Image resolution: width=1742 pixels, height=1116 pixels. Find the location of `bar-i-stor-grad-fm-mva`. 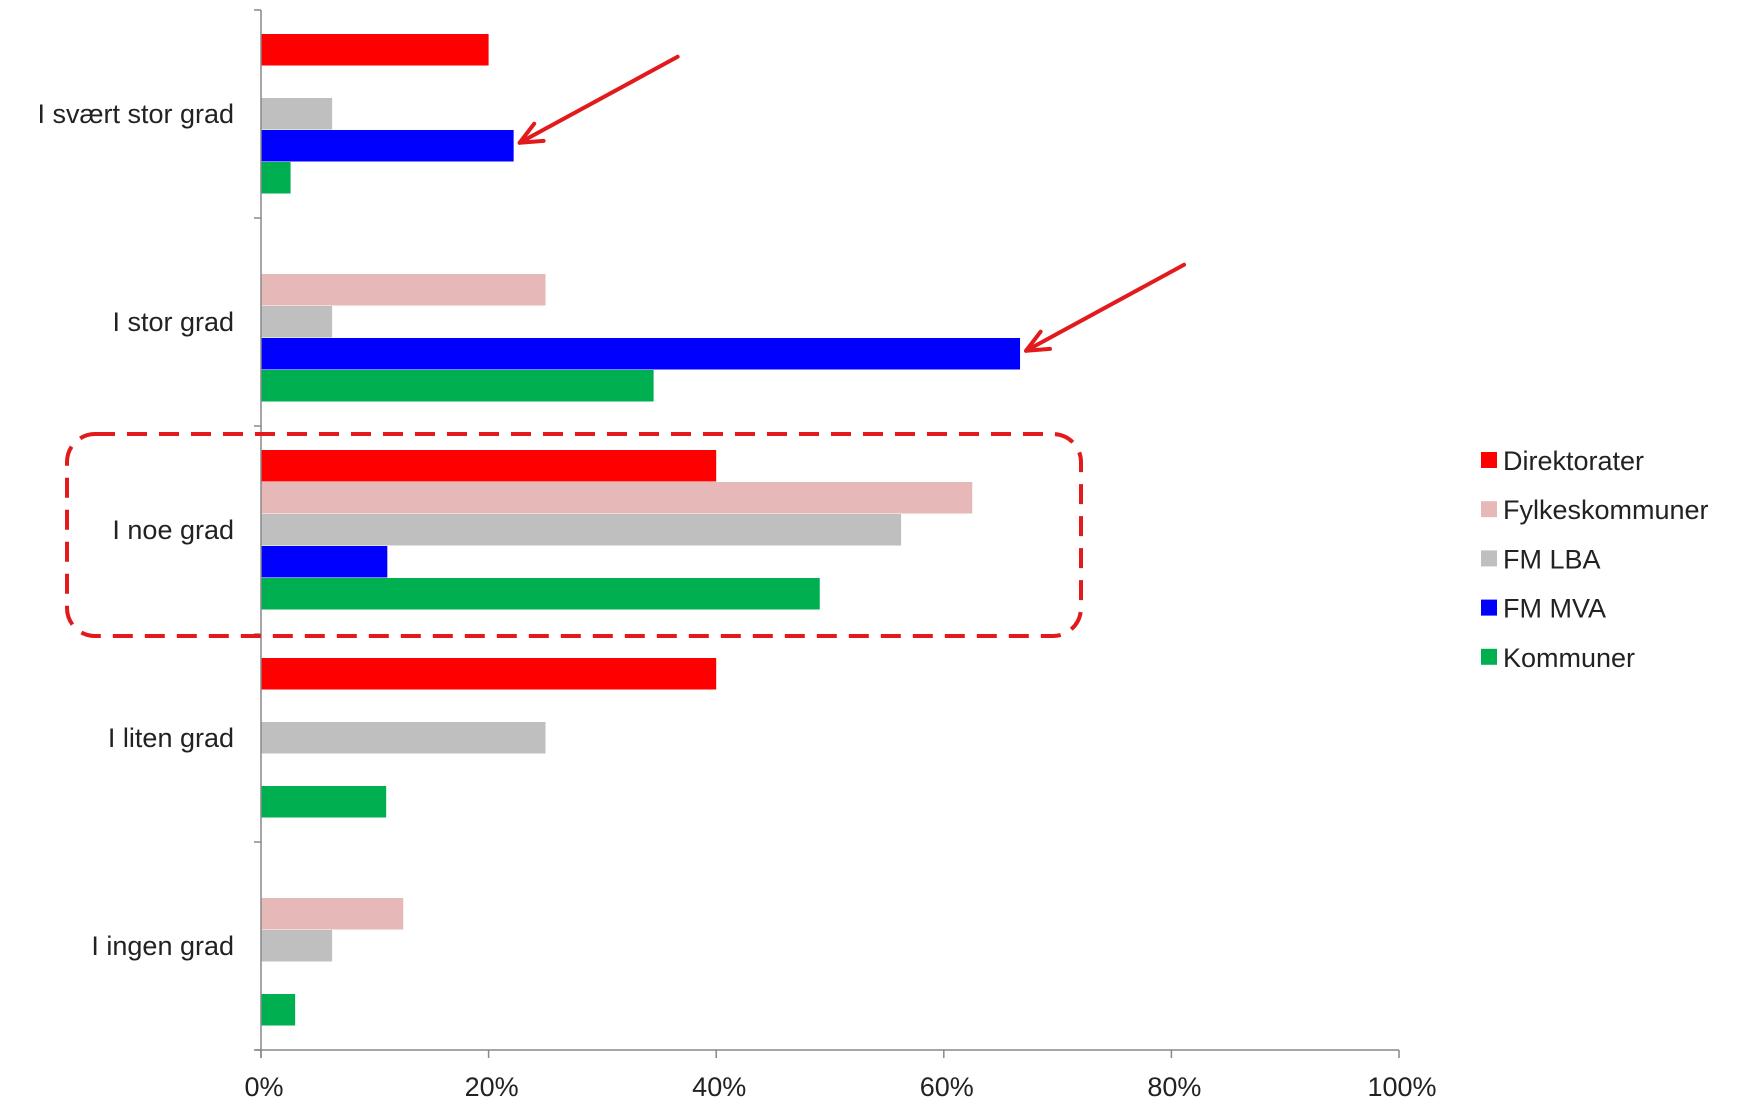

bar-i-stor-grad-fm-mva is located at coordinates (641, 354).